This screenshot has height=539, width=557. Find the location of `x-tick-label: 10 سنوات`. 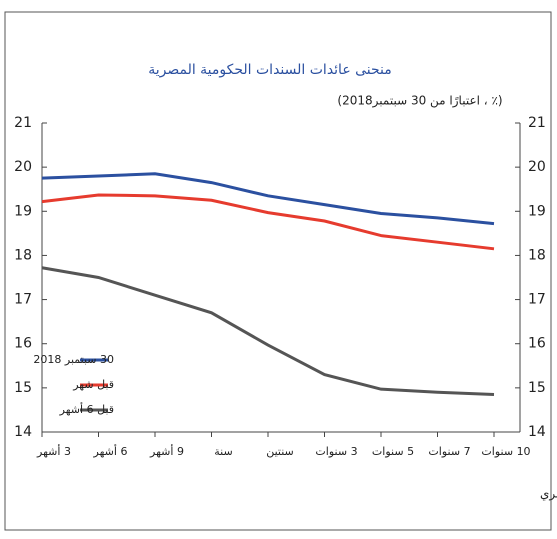

x-tick-label: 10 سنوات is located at coordinates (505, 451).